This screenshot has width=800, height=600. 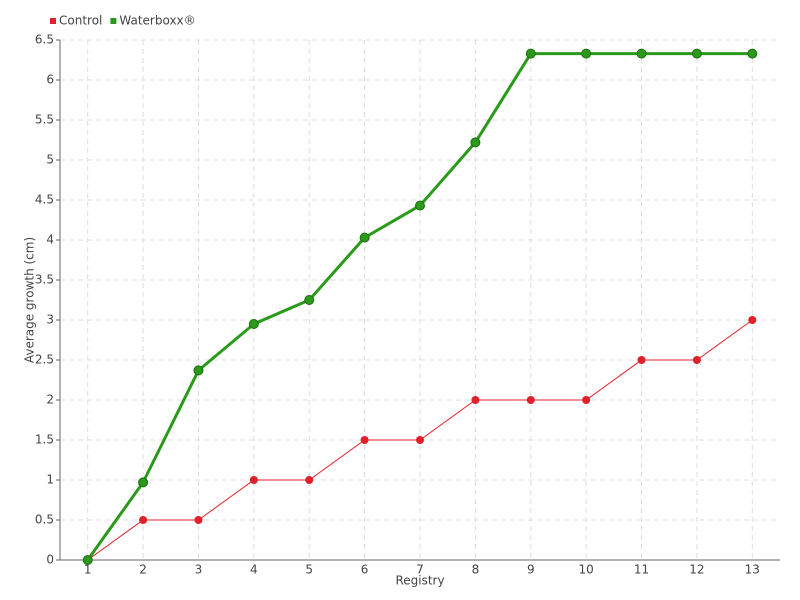 What do you see at coordinates (44, 120) in the screenshot?
I see `y-tick-label: 5.5` at bounding box center [44, 120].